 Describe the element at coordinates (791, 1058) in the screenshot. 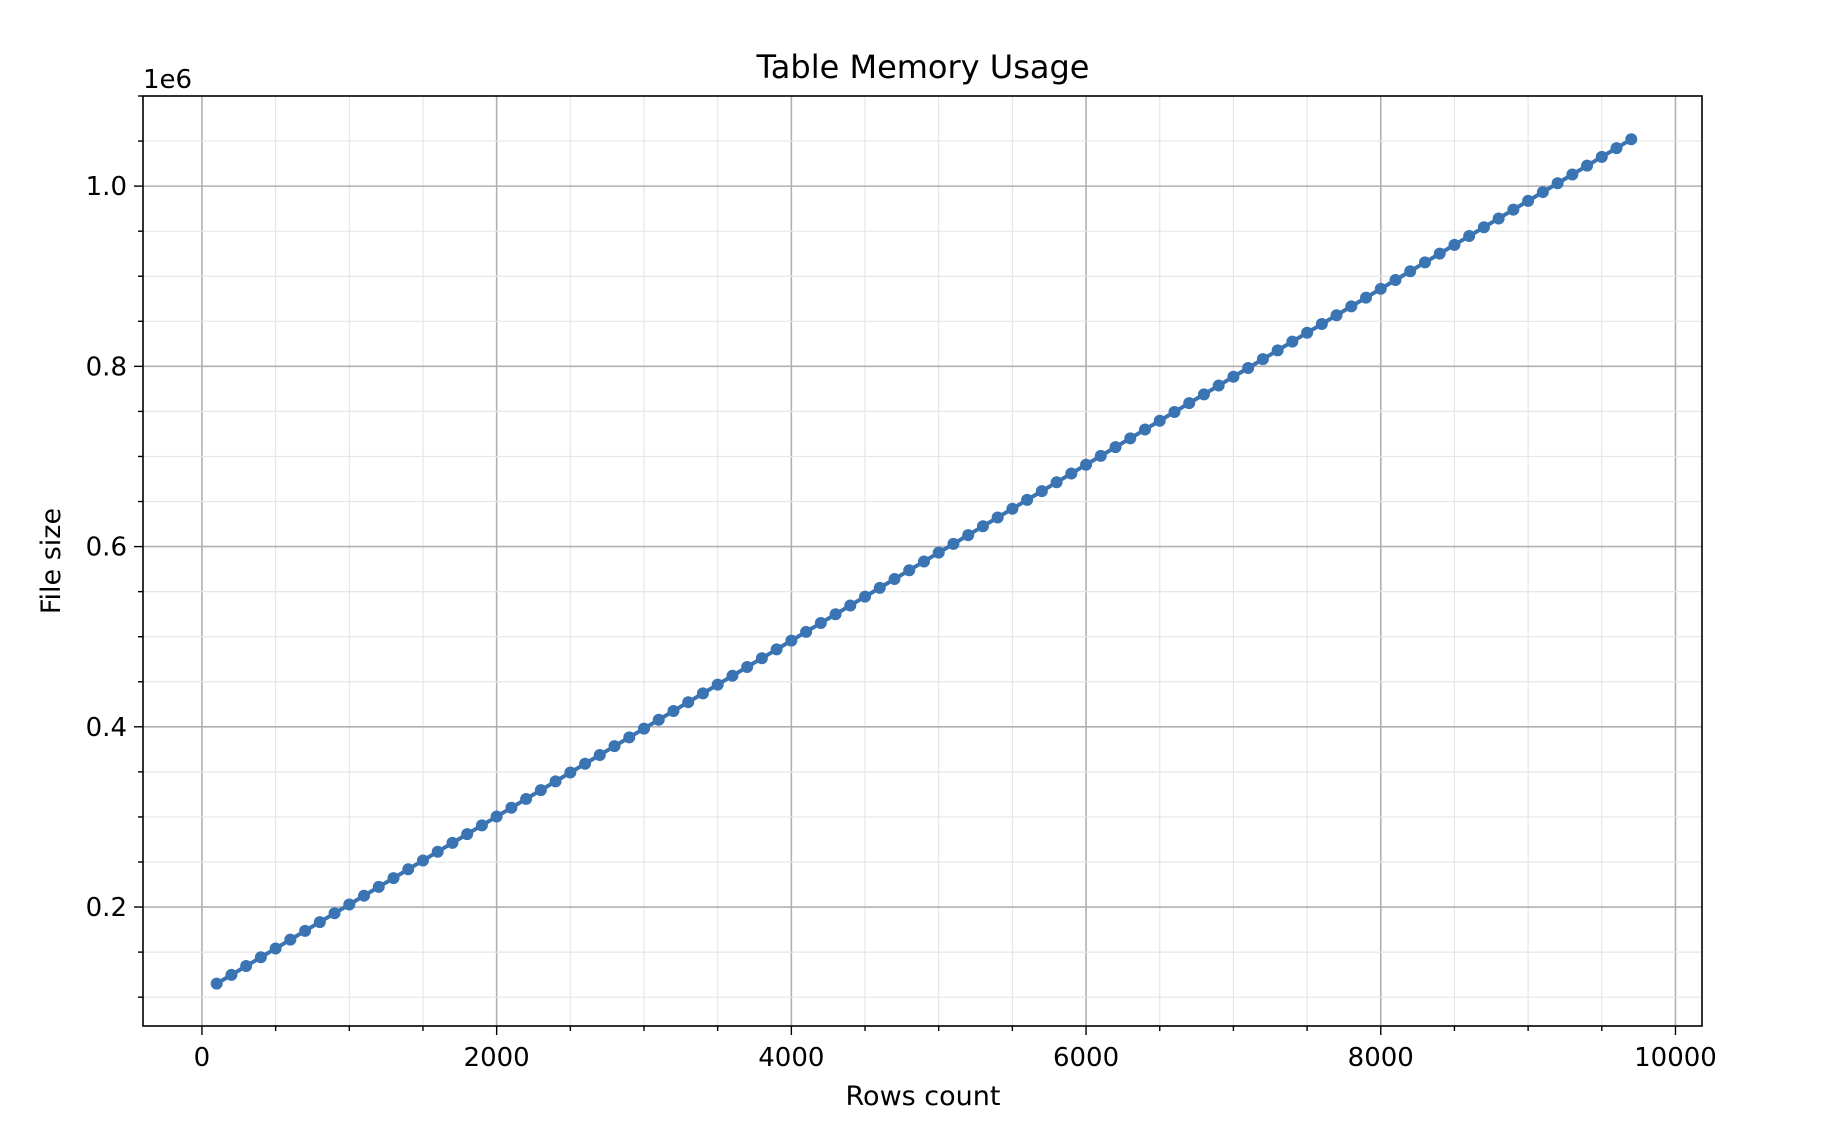

I see `x-tick-label: 4000` at that location.